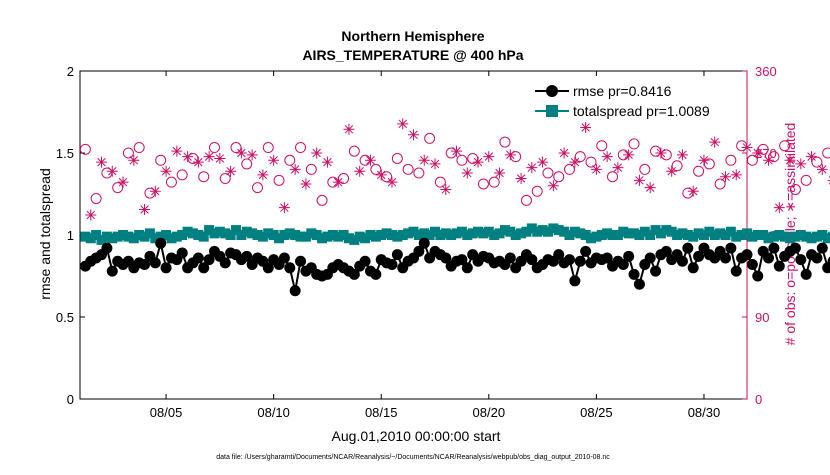 The height and width of the screenshot is (475, 830). I want to click on x-tick-label: 08/15, so click(381, 412).